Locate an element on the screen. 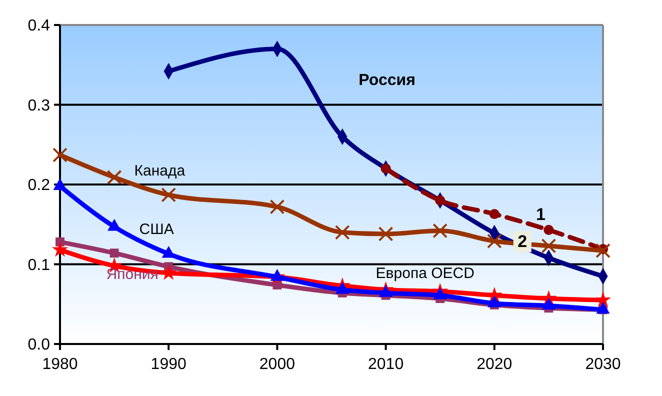 The image size is (662, 396). series-label: 1 is located at coordinates (541, 214).